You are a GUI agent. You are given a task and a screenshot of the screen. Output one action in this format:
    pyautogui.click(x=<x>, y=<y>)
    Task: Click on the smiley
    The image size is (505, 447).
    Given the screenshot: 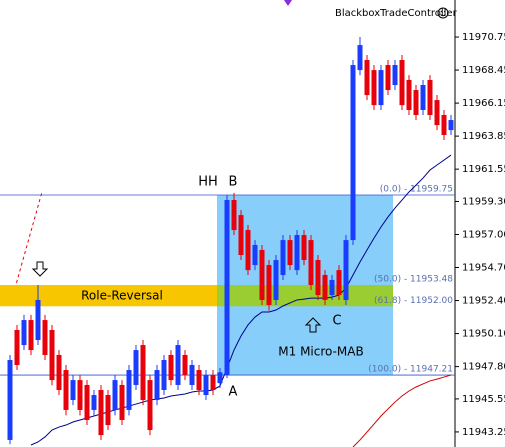 What is the action you would take?
    pyautogui.click(x=443, y=13)
    